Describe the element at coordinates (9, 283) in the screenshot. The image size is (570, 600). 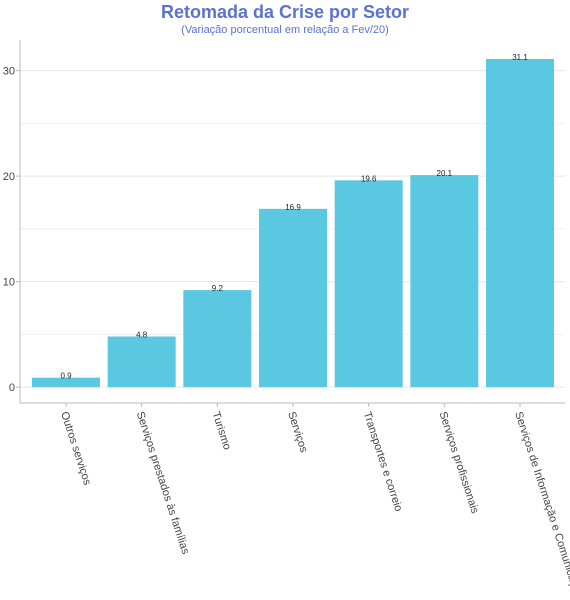
I see `y-tick-label: 10` at that location.